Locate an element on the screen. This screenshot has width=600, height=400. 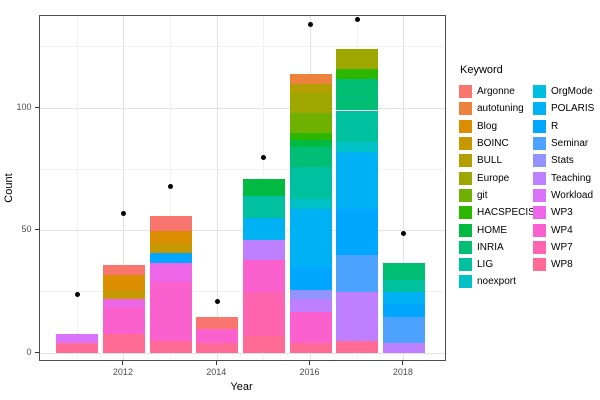
bar-segment-boinc-2012 is located at coordinates (123, 294).